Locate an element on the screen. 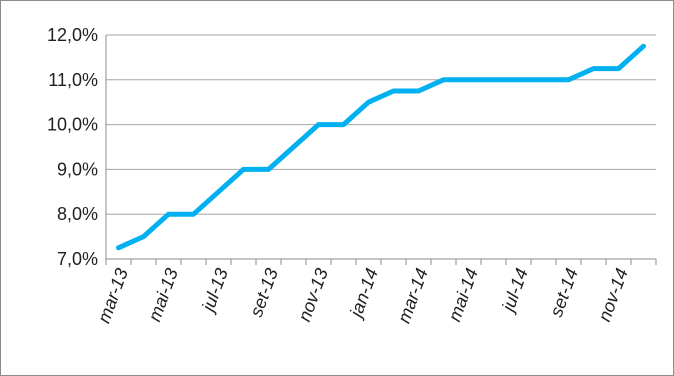  y-tick-label: 11,0% is located at coordinates (73, 80).